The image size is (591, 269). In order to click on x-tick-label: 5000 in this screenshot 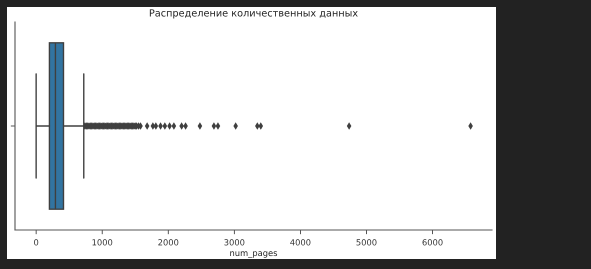, I will do `click(366, 242)`.